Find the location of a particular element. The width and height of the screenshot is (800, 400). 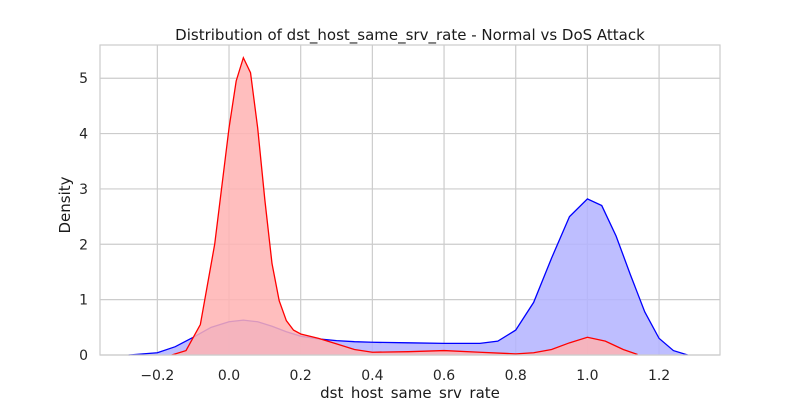

y-tick-label: 5 is located at coordinates (83, 79).